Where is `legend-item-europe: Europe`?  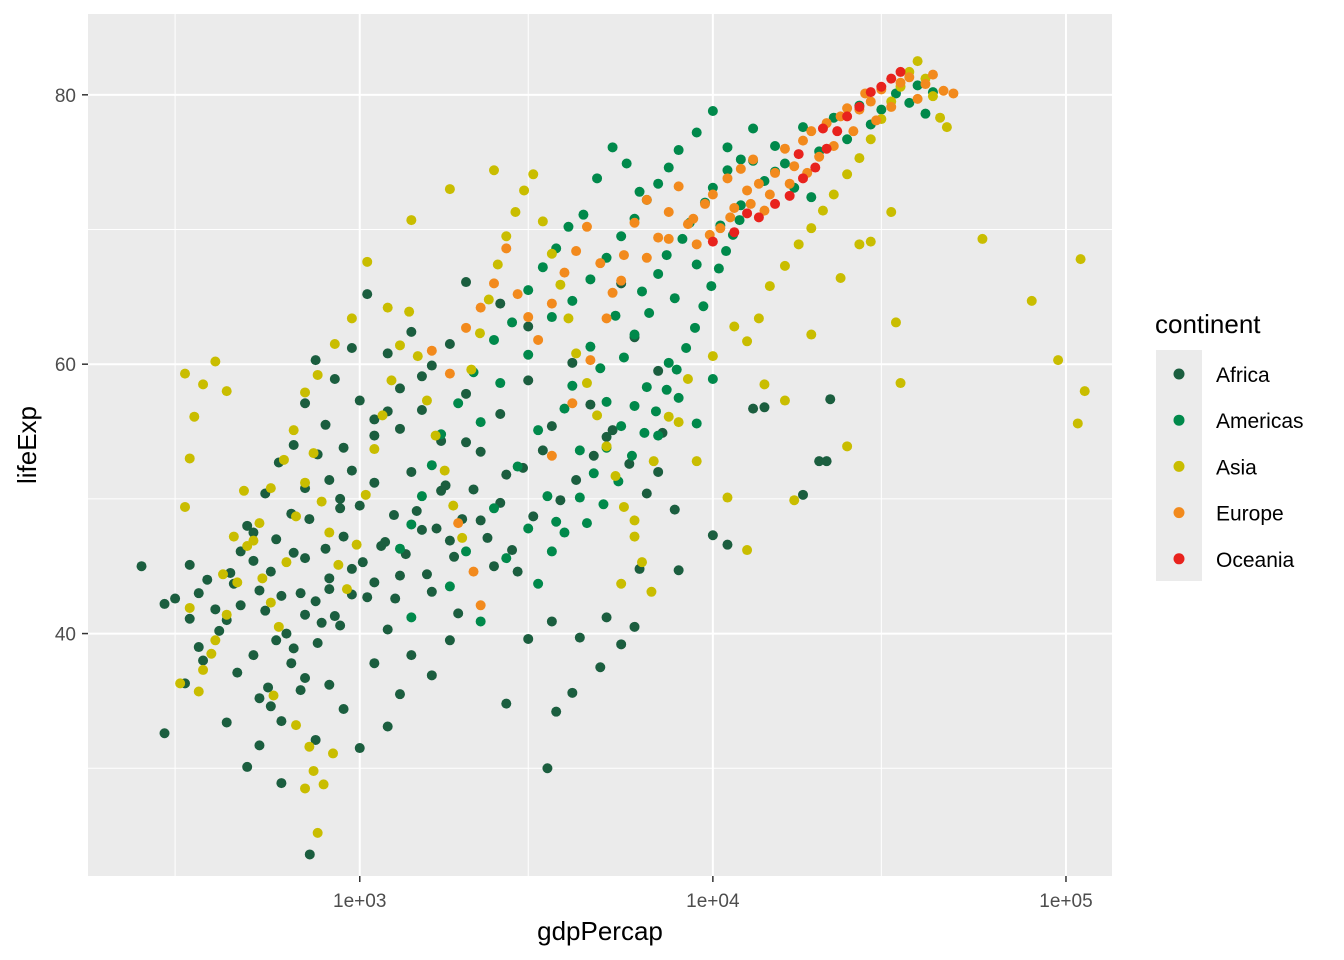 legend-item-europe: Europe is located at coordinates (1228, 514).